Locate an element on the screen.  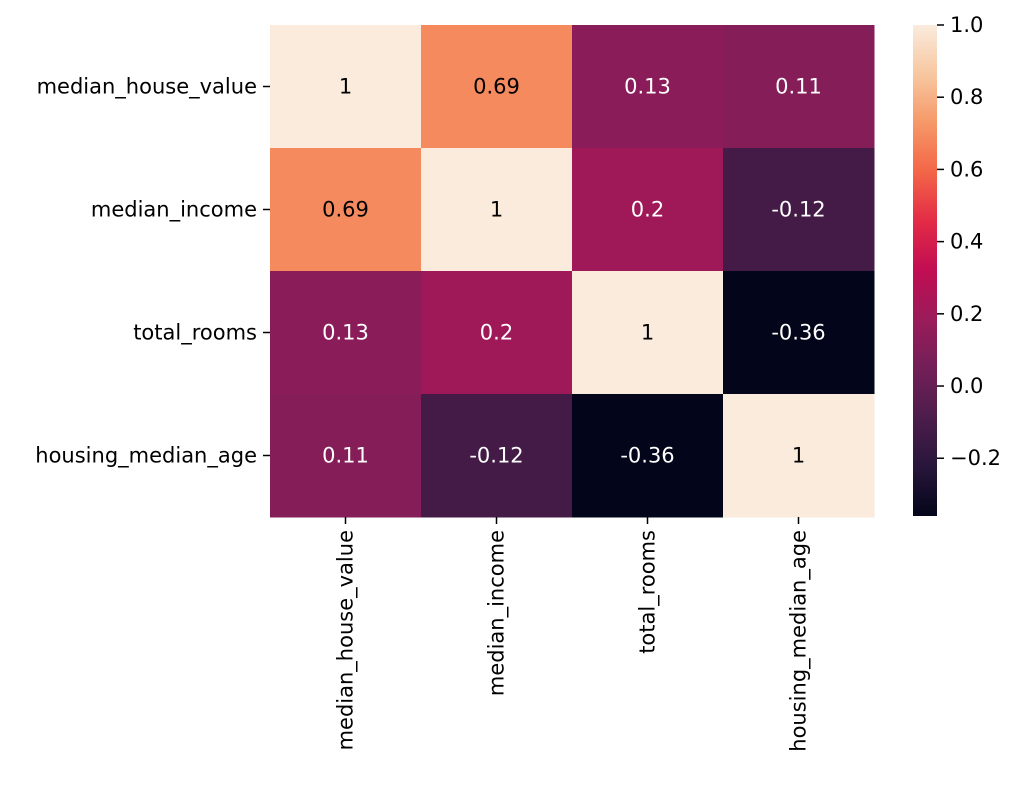
colorbar-tick-label: 1.0 is located at coordinates (966, 25).